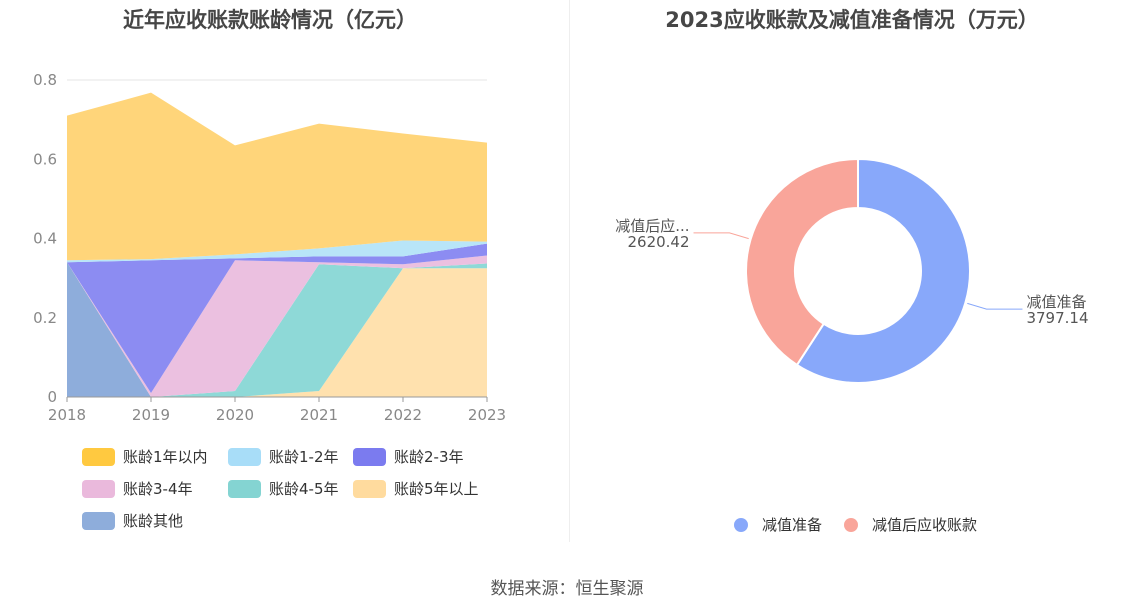 The width and height of the screenshot is (1134, 612). I want to click on legend-label: 账龄2-3年, so click(429, 457).